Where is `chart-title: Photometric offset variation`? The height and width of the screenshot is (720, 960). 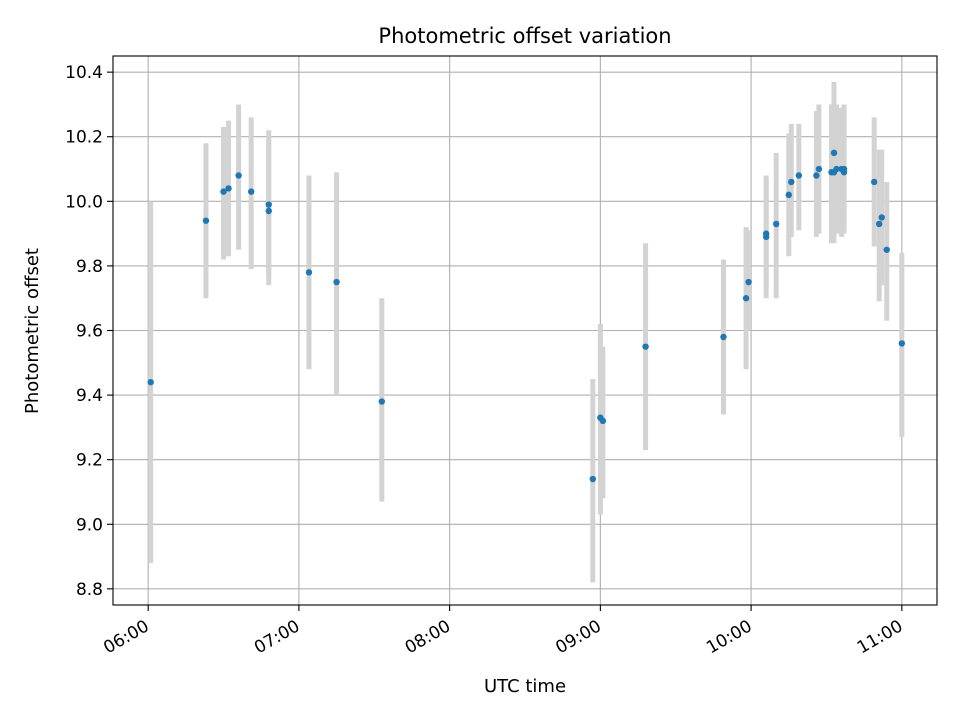
chart-title: Photometric offset variation is located at coordinates (524, 36).